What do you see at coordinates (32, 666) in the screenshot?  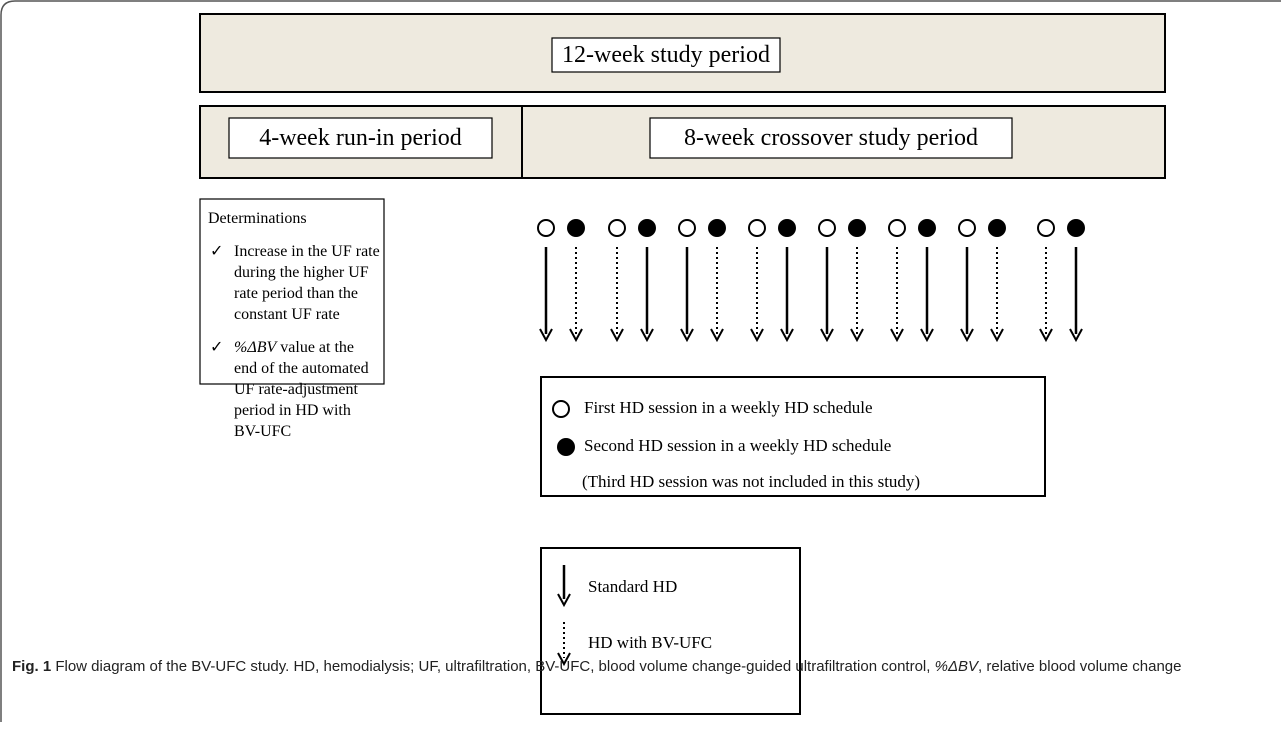 I see `caption-label: Fig. 1` at bounding box center [32, 666].